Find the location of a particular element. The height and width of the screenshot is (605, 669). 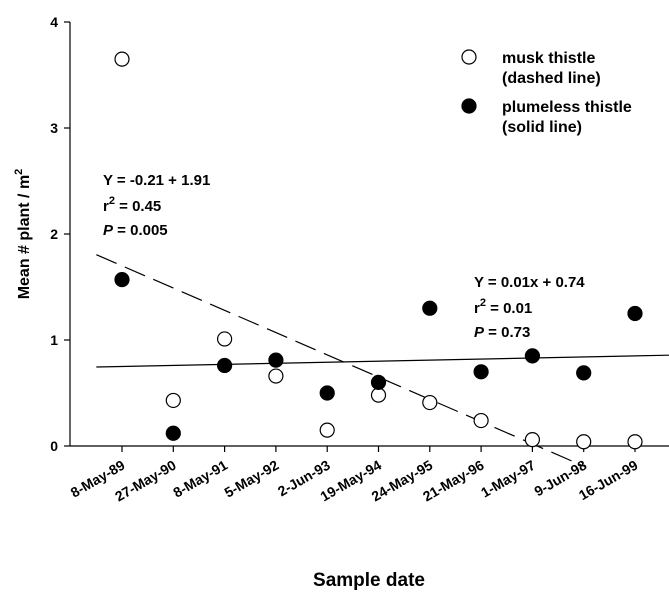

y-tick-label: 1 is located at coordinates (54, 340).